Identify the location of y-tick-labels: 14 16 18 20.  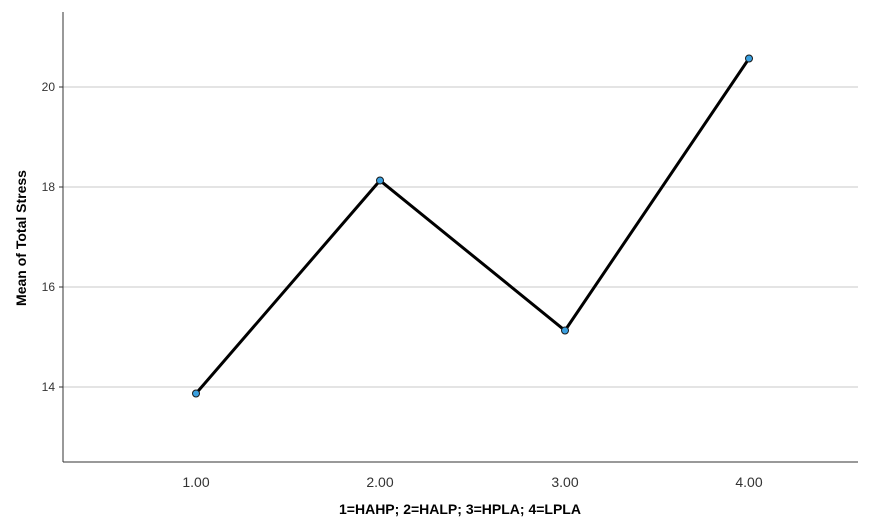
(52, 237).